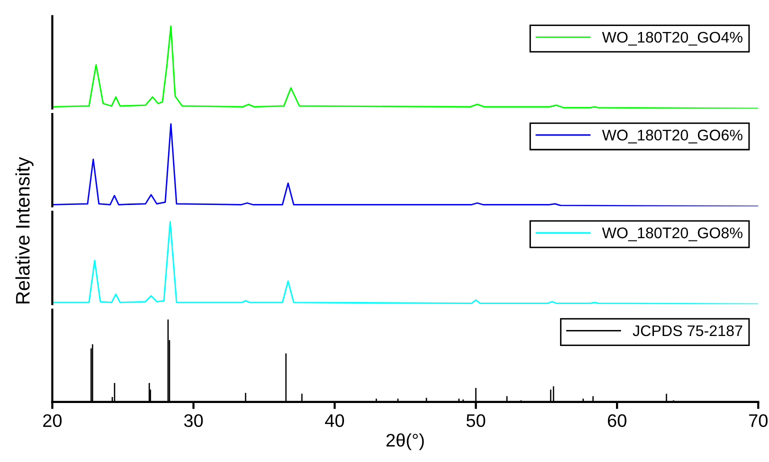 The image size is (769, 462). What do you see at coordinates (405, 441) in the screenshot?
I see `x-axis-title: 2θ(°)` at bounding box center [405, 441].